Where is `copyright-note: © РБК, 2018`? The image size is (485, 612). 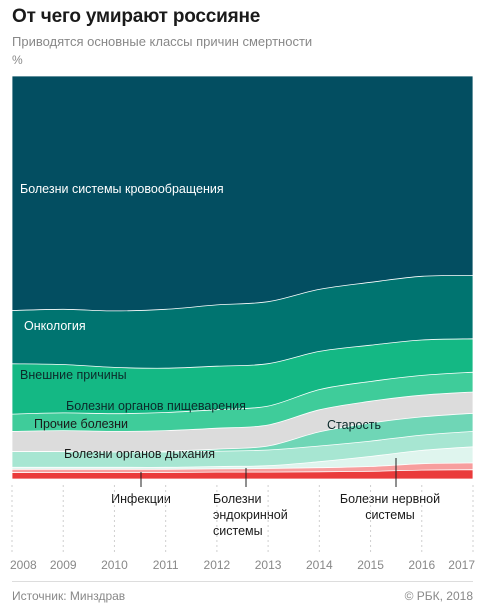 copyright-note: © РБК, 2018 is located at coordinates (438, 596).